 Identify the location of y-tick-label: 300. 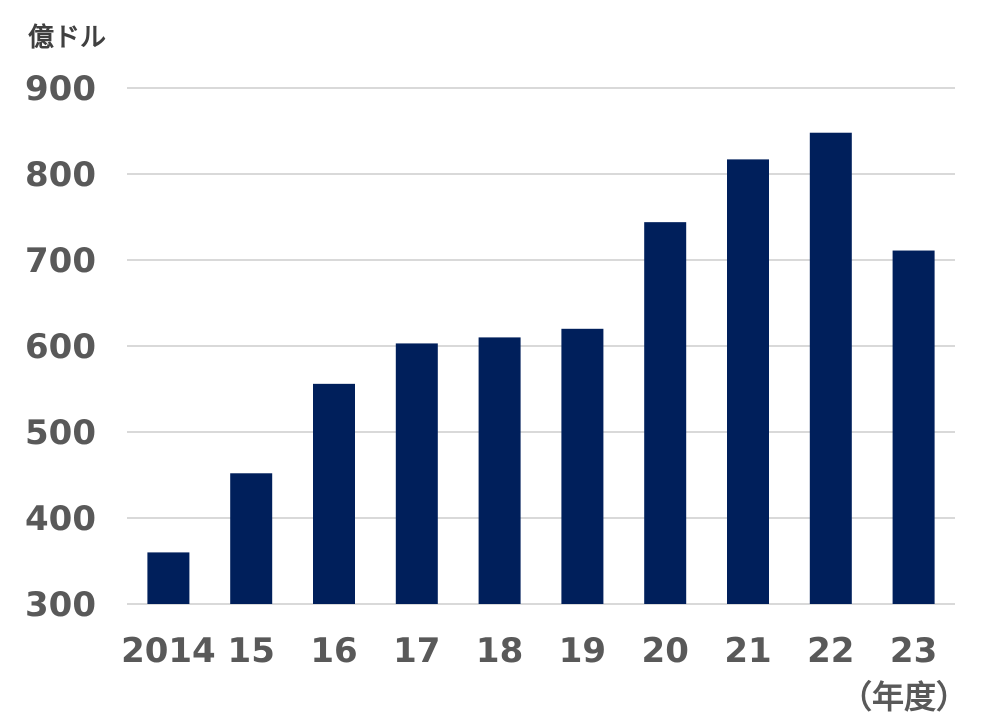
(60, 605).